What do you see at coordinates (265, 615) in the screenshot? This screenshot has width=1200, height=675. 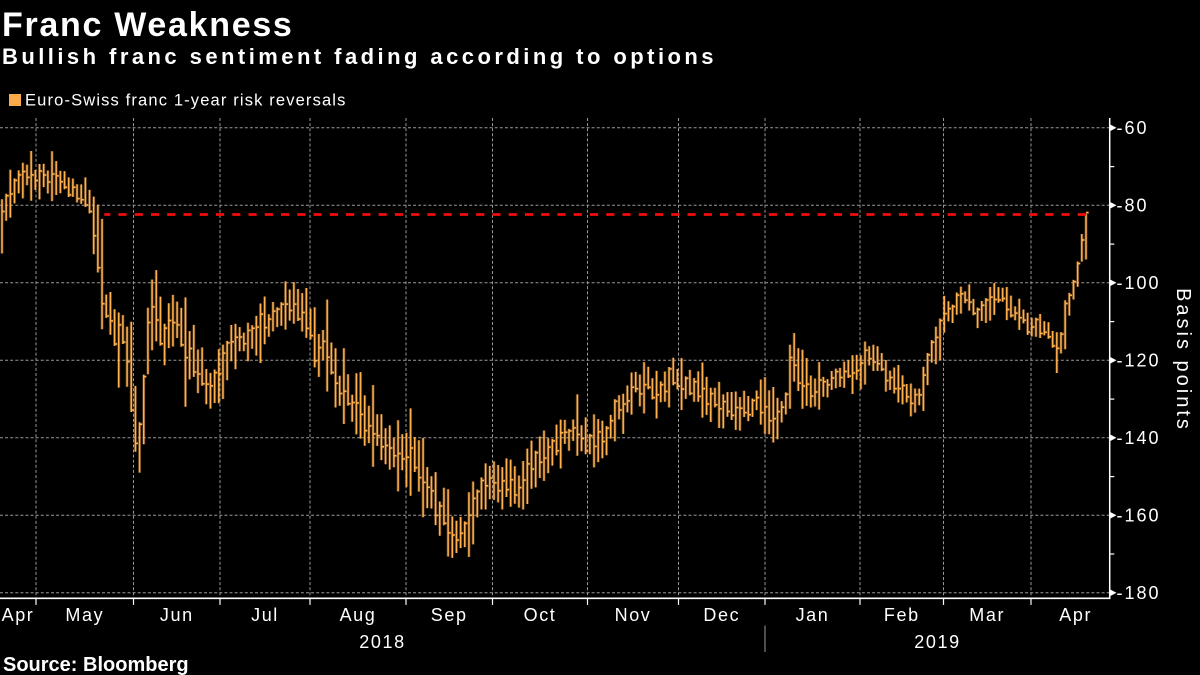 I see `svg-text: Jul` at bounding box center [265, 615].